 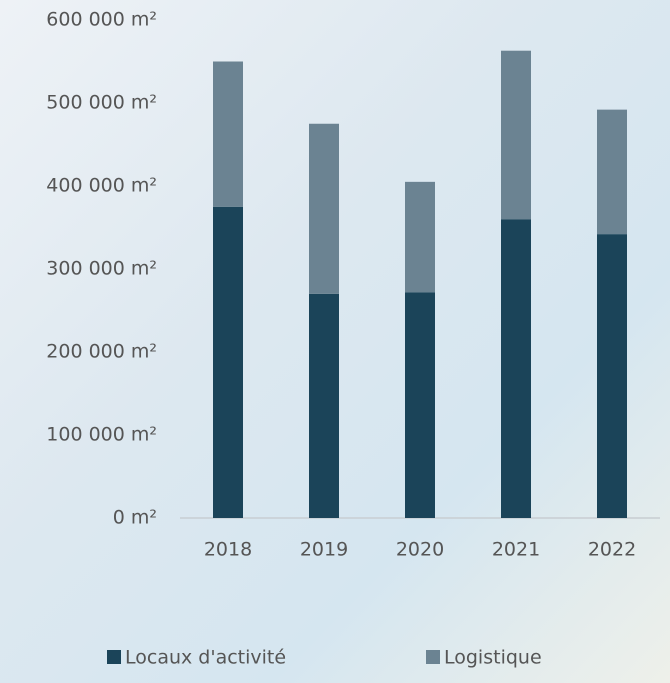 What do you see at coordinates (101, 186) in the screenshot?
I see `y-tick-label: 400 000 m²` at bounding box center [101, 186].